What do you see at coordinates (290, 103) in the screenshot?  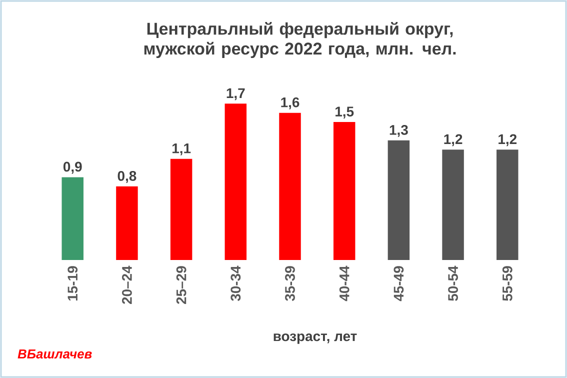 I see `data-label: 1,6` at bounding box center [290, 103].